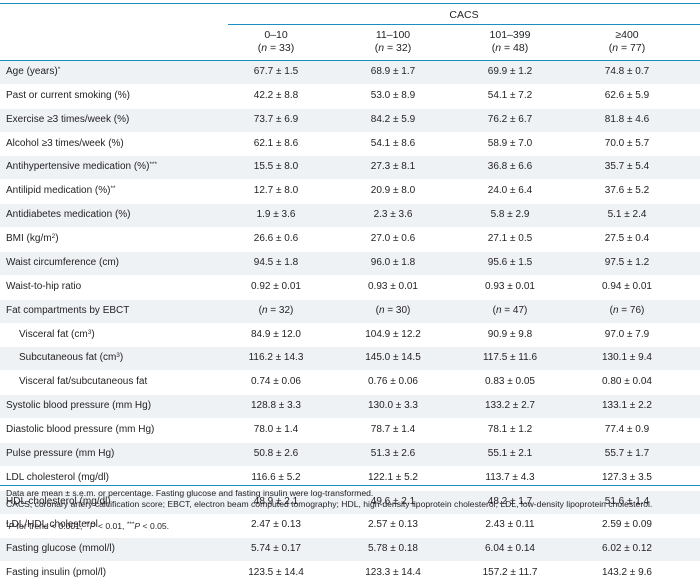 This screenshot has height=585, width=700. I want to click on top-rule, so click(350, 3).